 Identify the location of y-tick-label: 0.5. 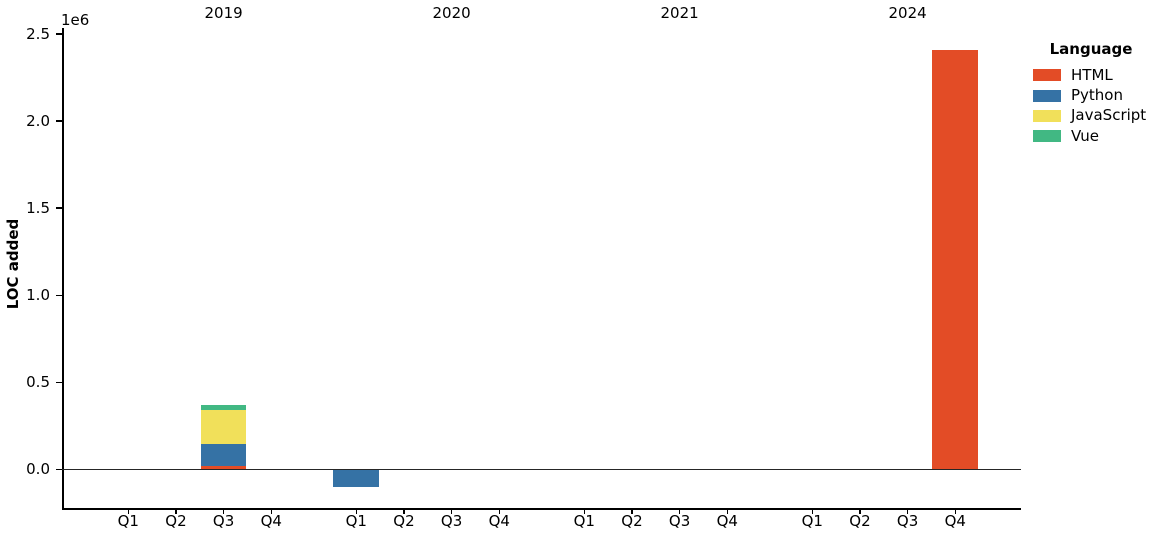
(38, 381).